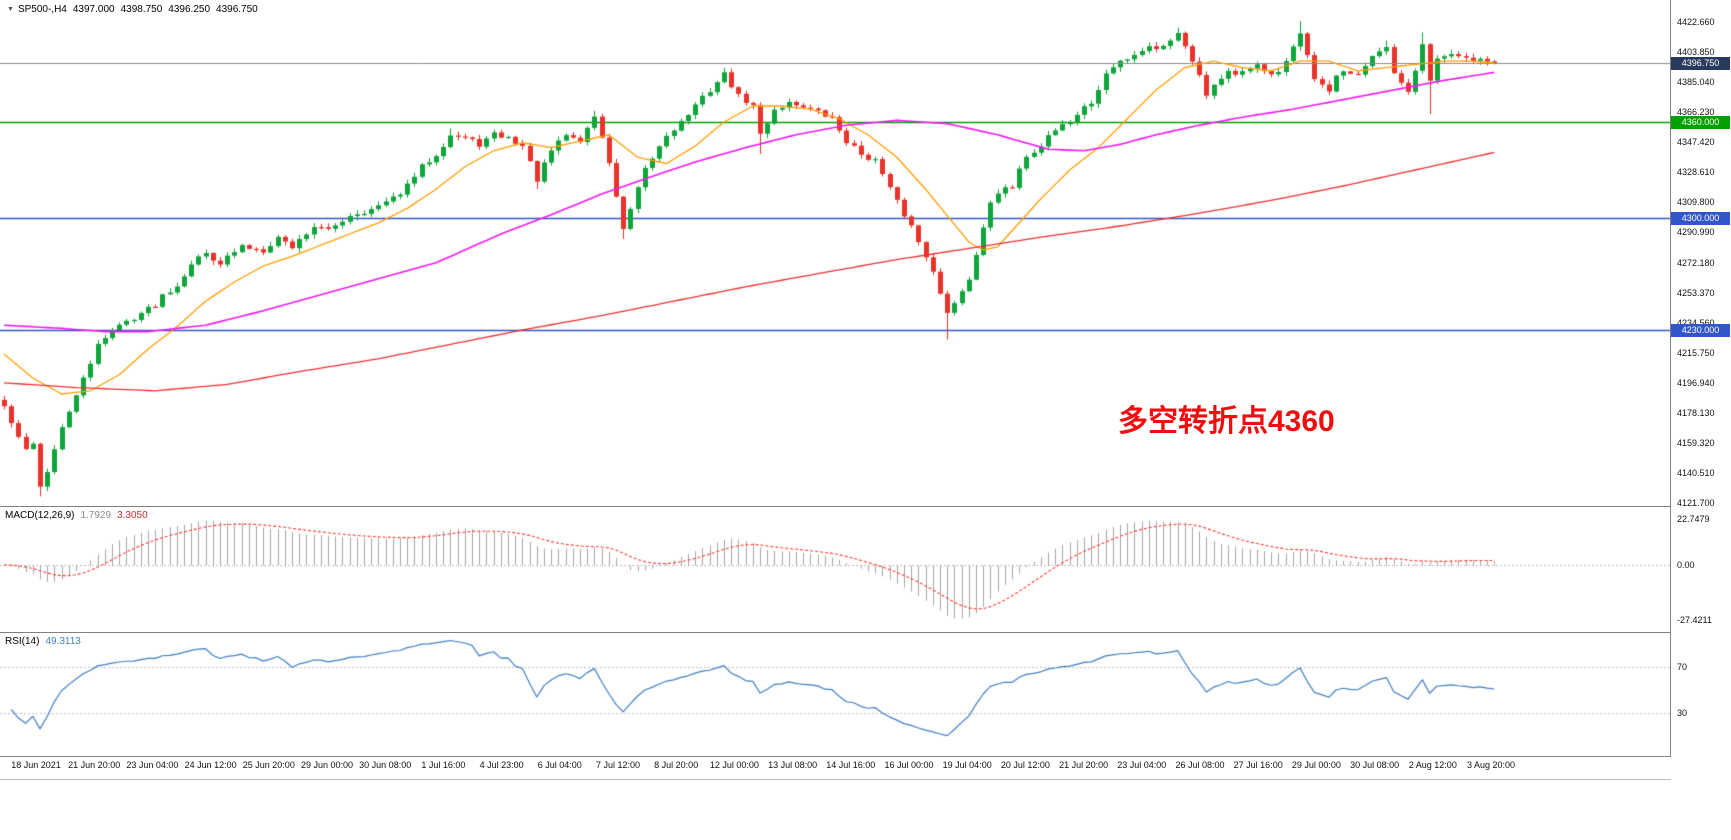 The image size is (1731, 840). What do you see at coordinates (1696, 412) in the screenshot?
I see `price-tick-label: 4178.130` at bounding box center [1696, 412].